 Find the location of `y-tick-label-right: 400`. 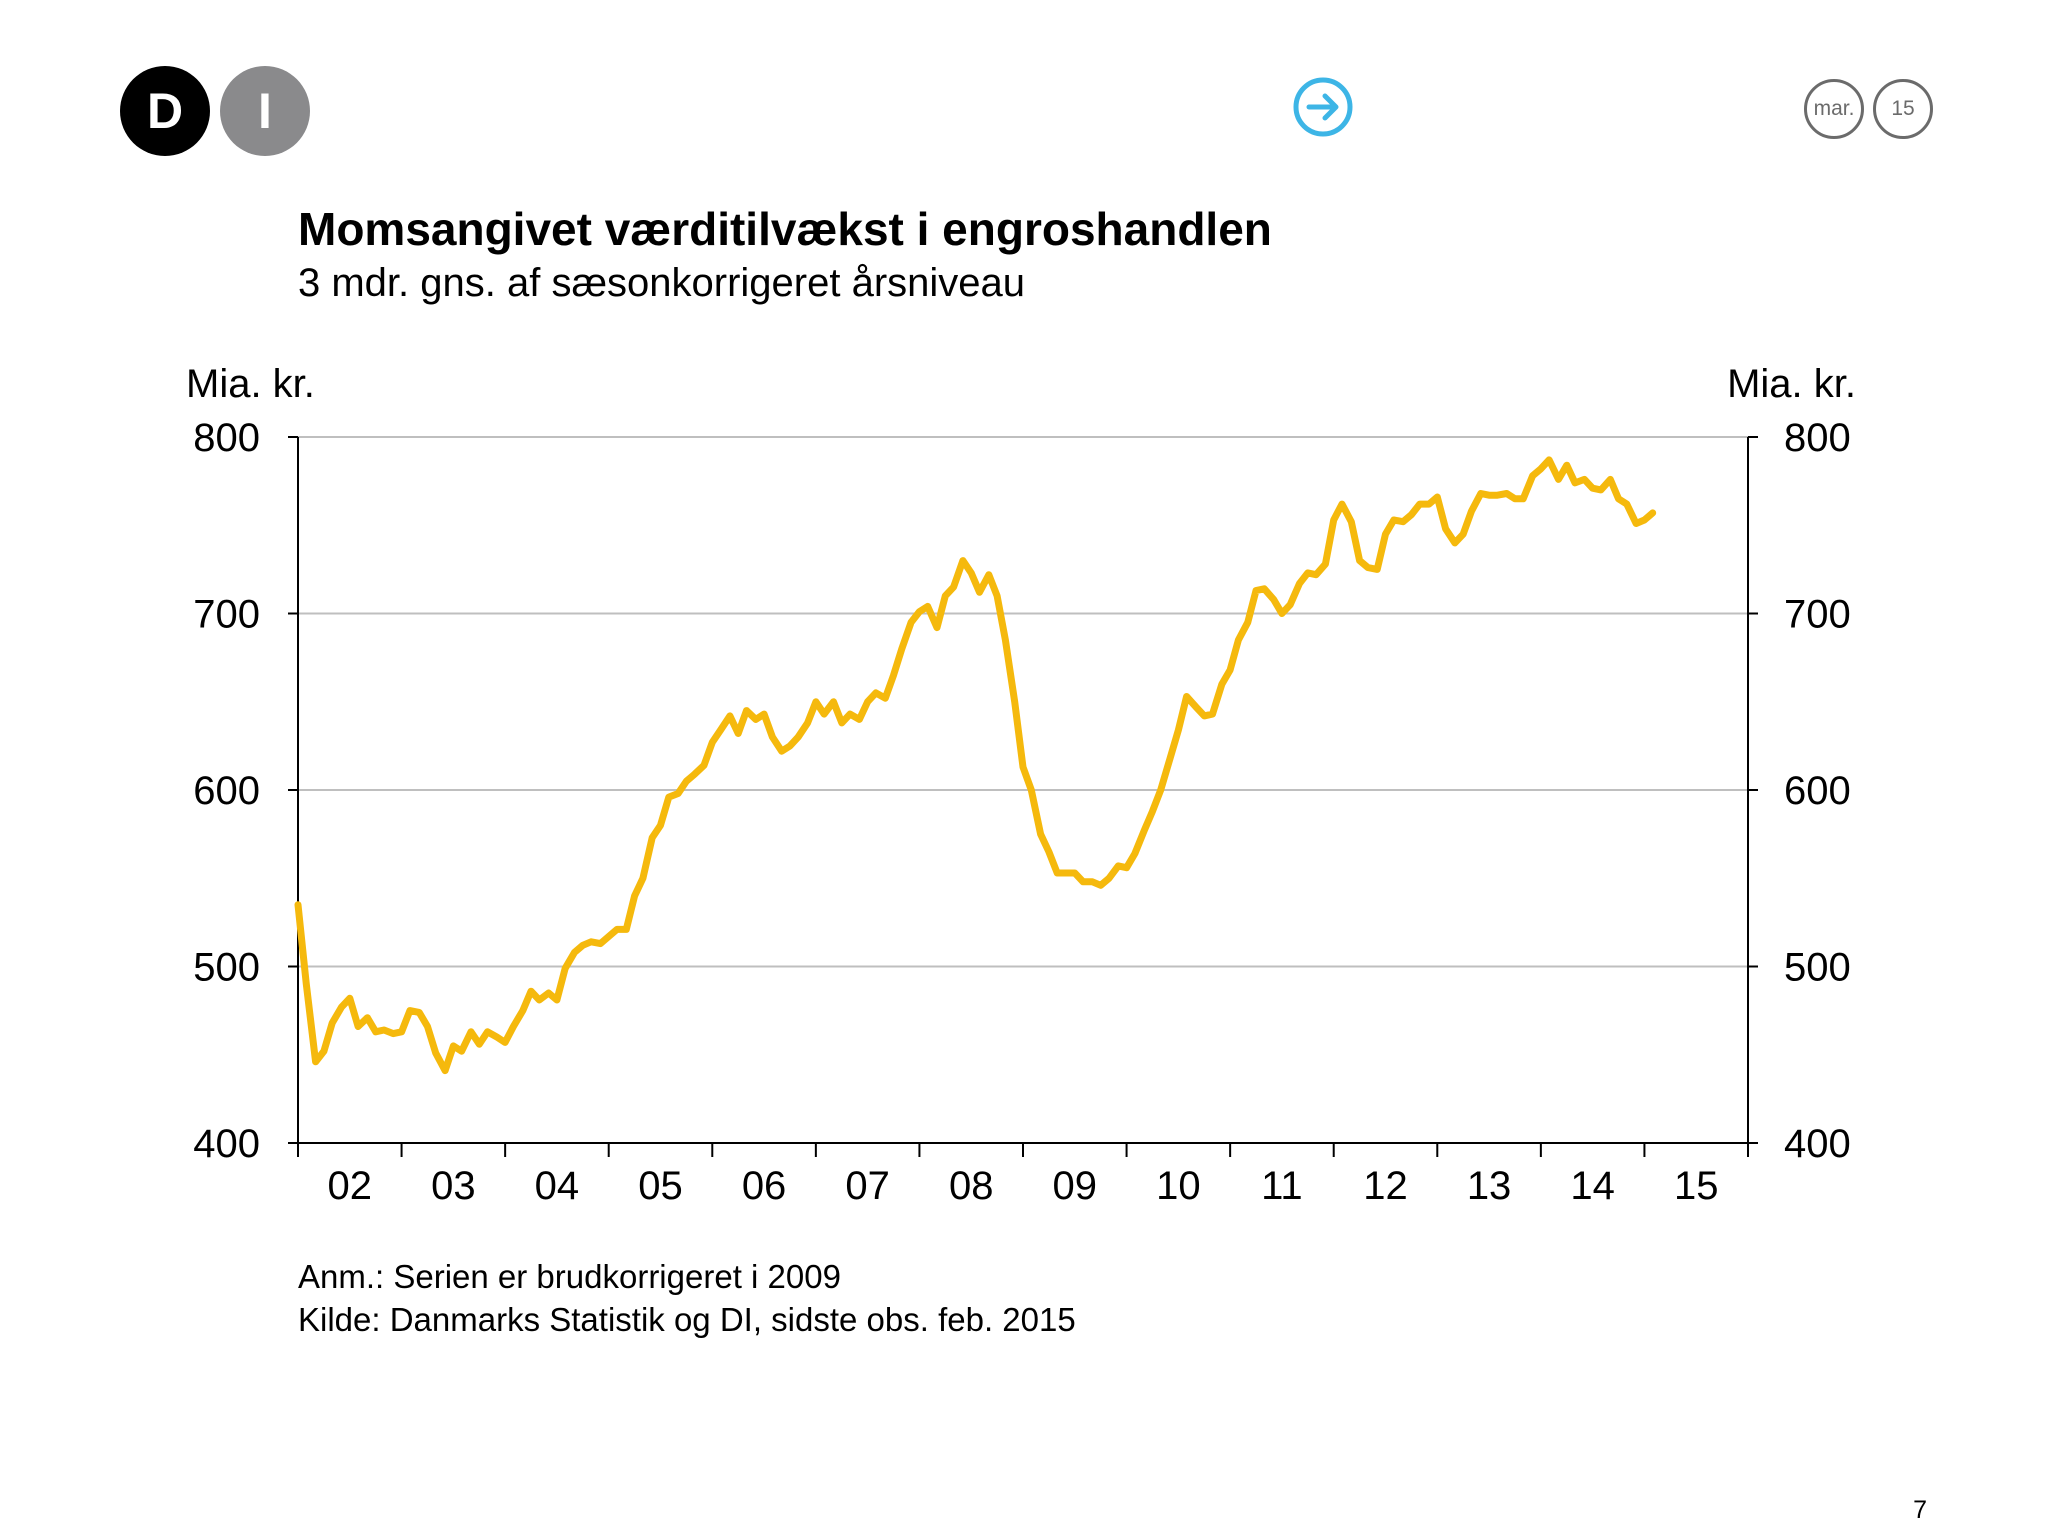

y-tick-label-right: 400 is located at coordinates (1817, 1144).